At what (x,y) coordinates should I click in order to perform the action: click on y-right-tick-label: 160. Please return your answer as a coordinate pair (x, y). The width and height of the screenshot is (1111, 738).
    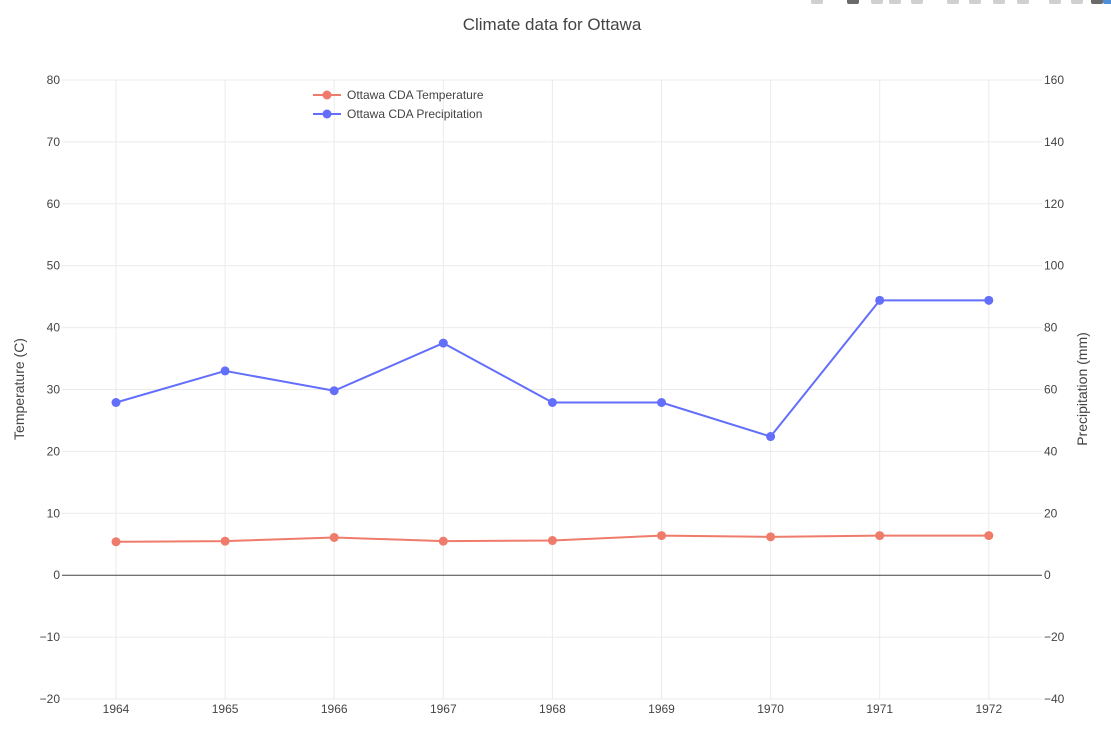
    Looking at the image, I should click on (1054, 80).